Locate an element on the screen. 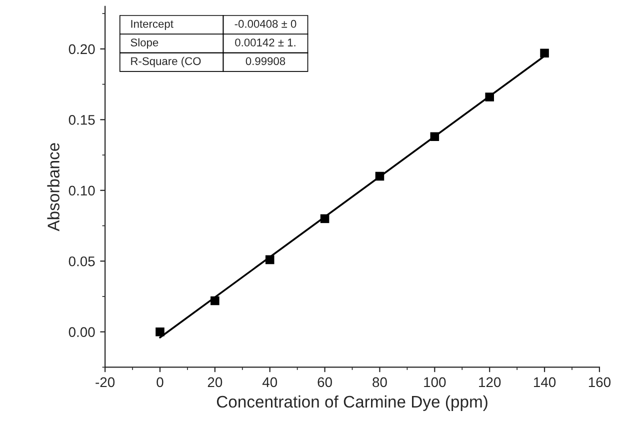 Image resolution: width=618 pixels, height=432 pixels. y-tick-label: 0.10 is located at coordinates (81, 191).